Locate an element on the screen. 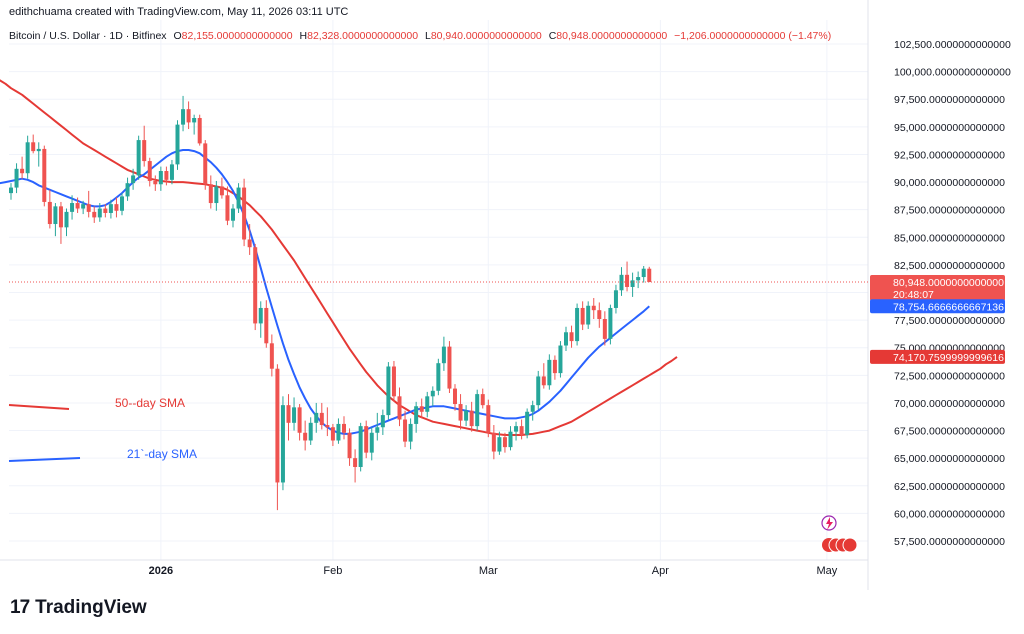 The height and width of the screenshot is (634, 1024). tradingview-logo-icon: 17 is located at coordinates (20, 607).